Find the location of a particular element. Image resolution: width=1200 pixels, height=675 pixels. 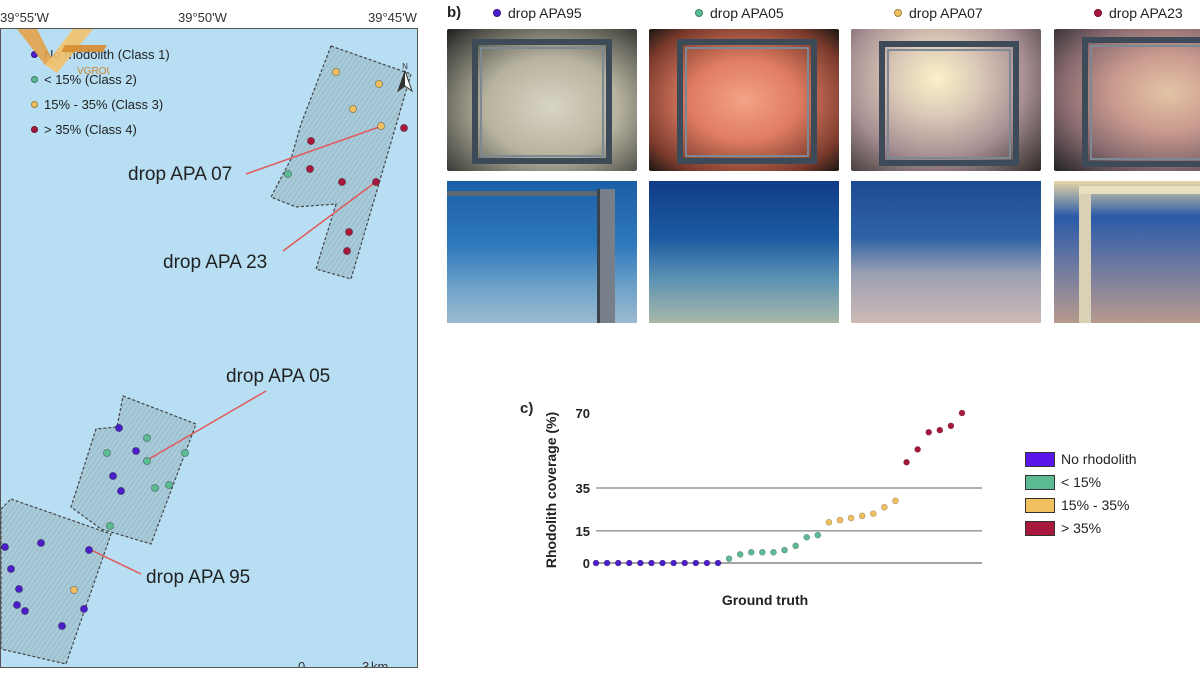

chart-gridlines is located at coordinates (789, 525).